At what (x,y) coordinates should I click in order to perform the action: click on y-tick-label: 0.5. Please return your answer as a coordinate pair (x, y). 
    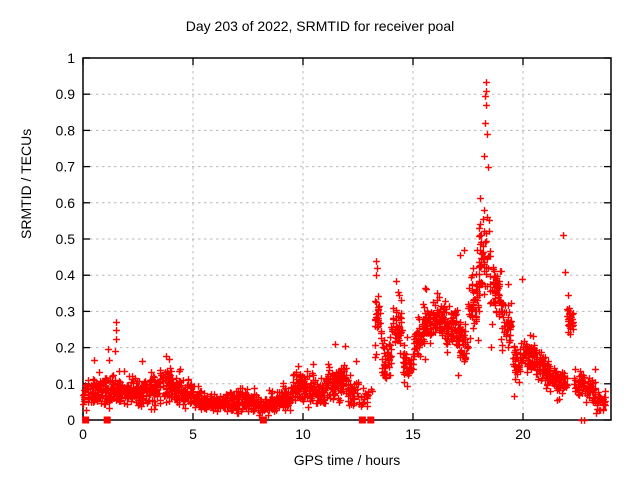
    Looking at the image, I should click on (66, 239).